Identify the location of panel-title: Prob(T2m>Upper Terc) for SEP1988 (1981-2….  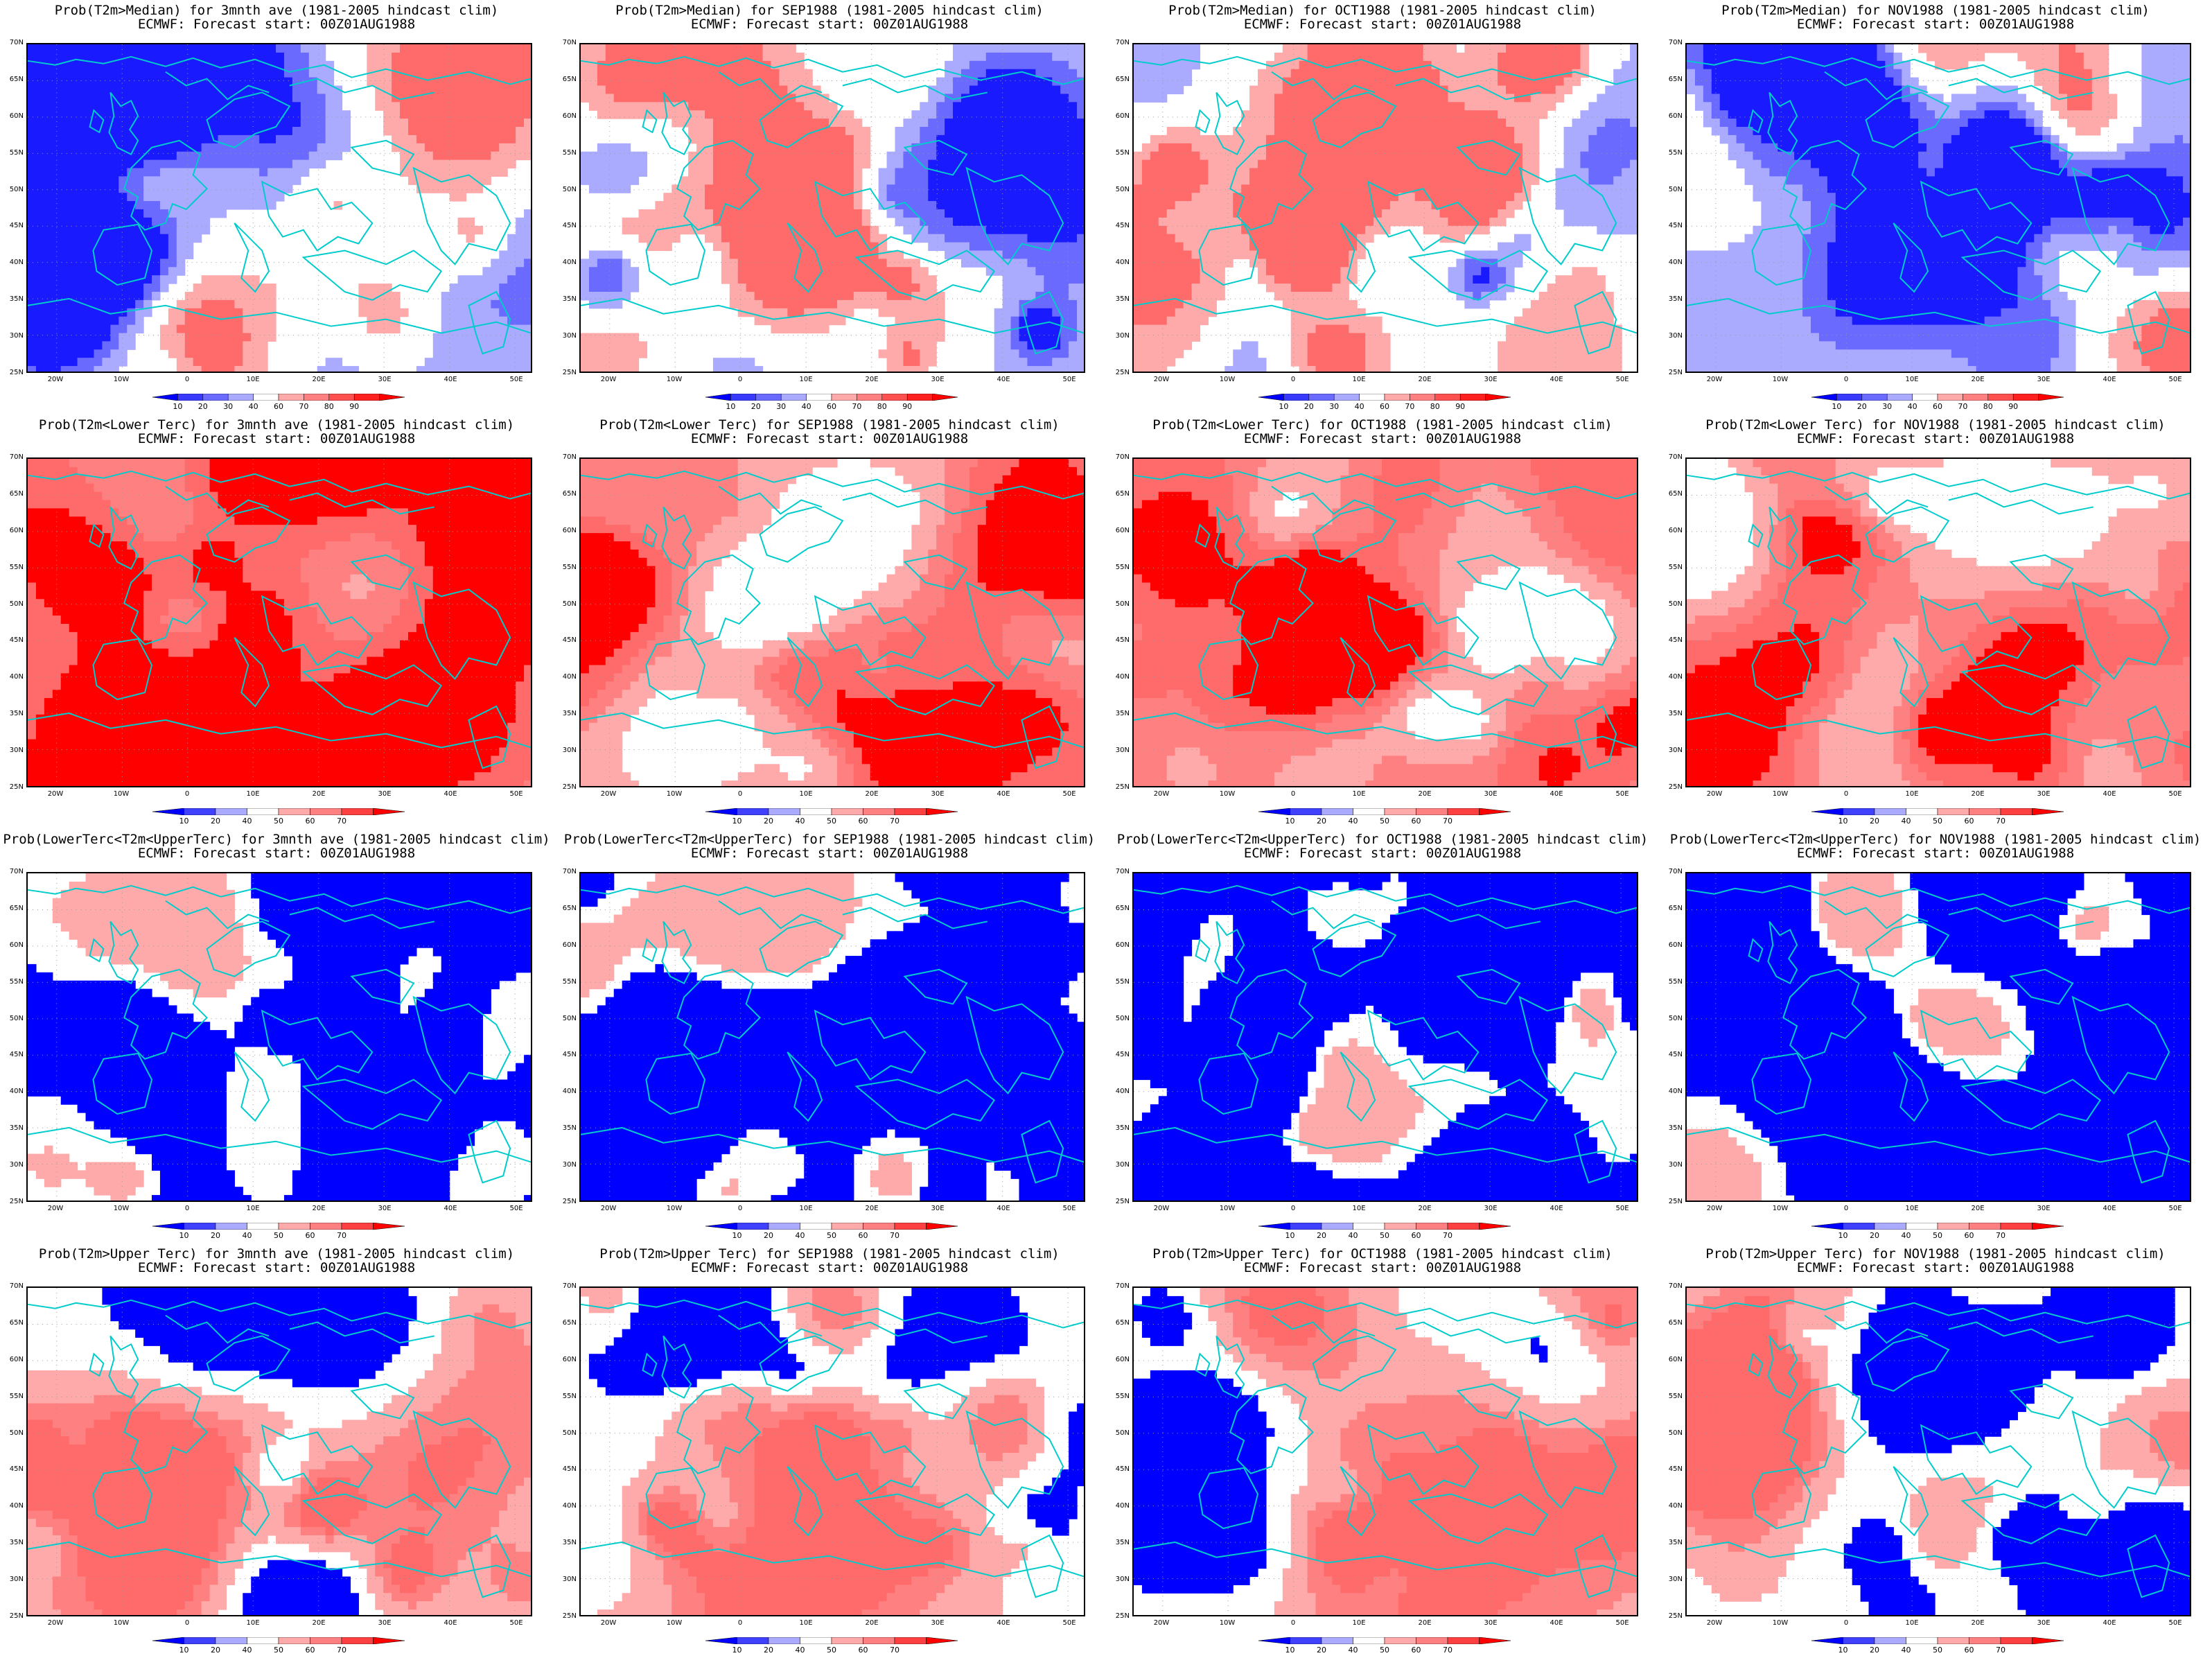
(829, 1255).